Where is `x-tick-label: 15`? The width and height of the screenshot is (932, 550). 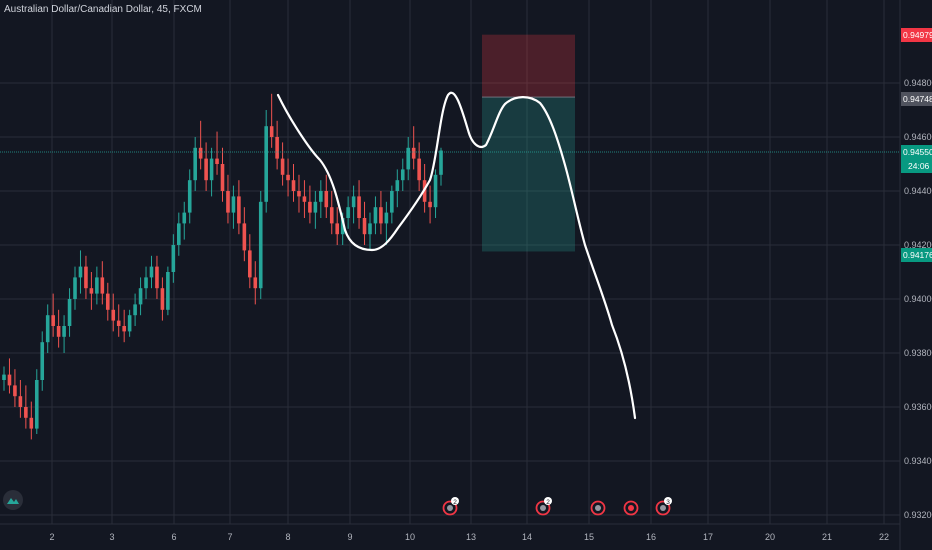
x-tick-label: 15 is located at coordinates (589, 537).